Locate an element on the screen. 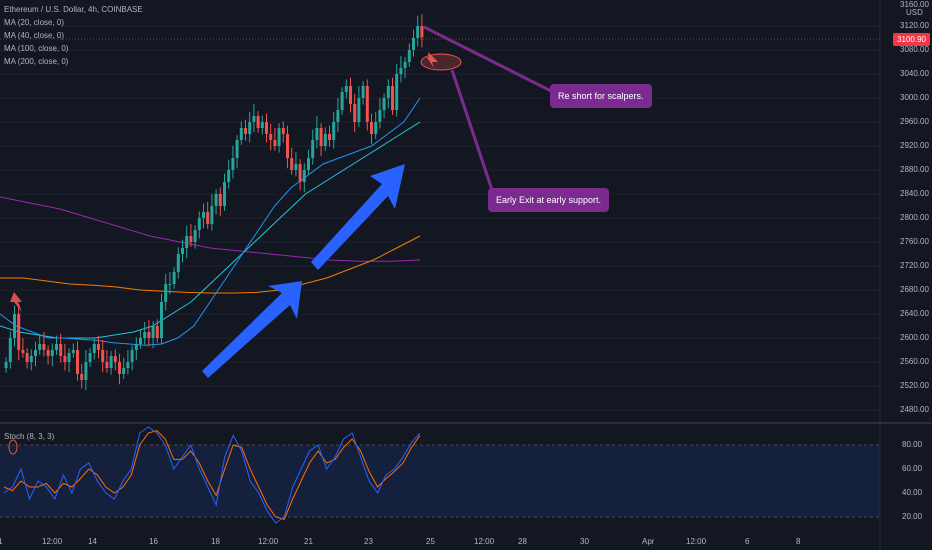  stoch-tick-label: 20.00 is located at coordinates (912, 516).